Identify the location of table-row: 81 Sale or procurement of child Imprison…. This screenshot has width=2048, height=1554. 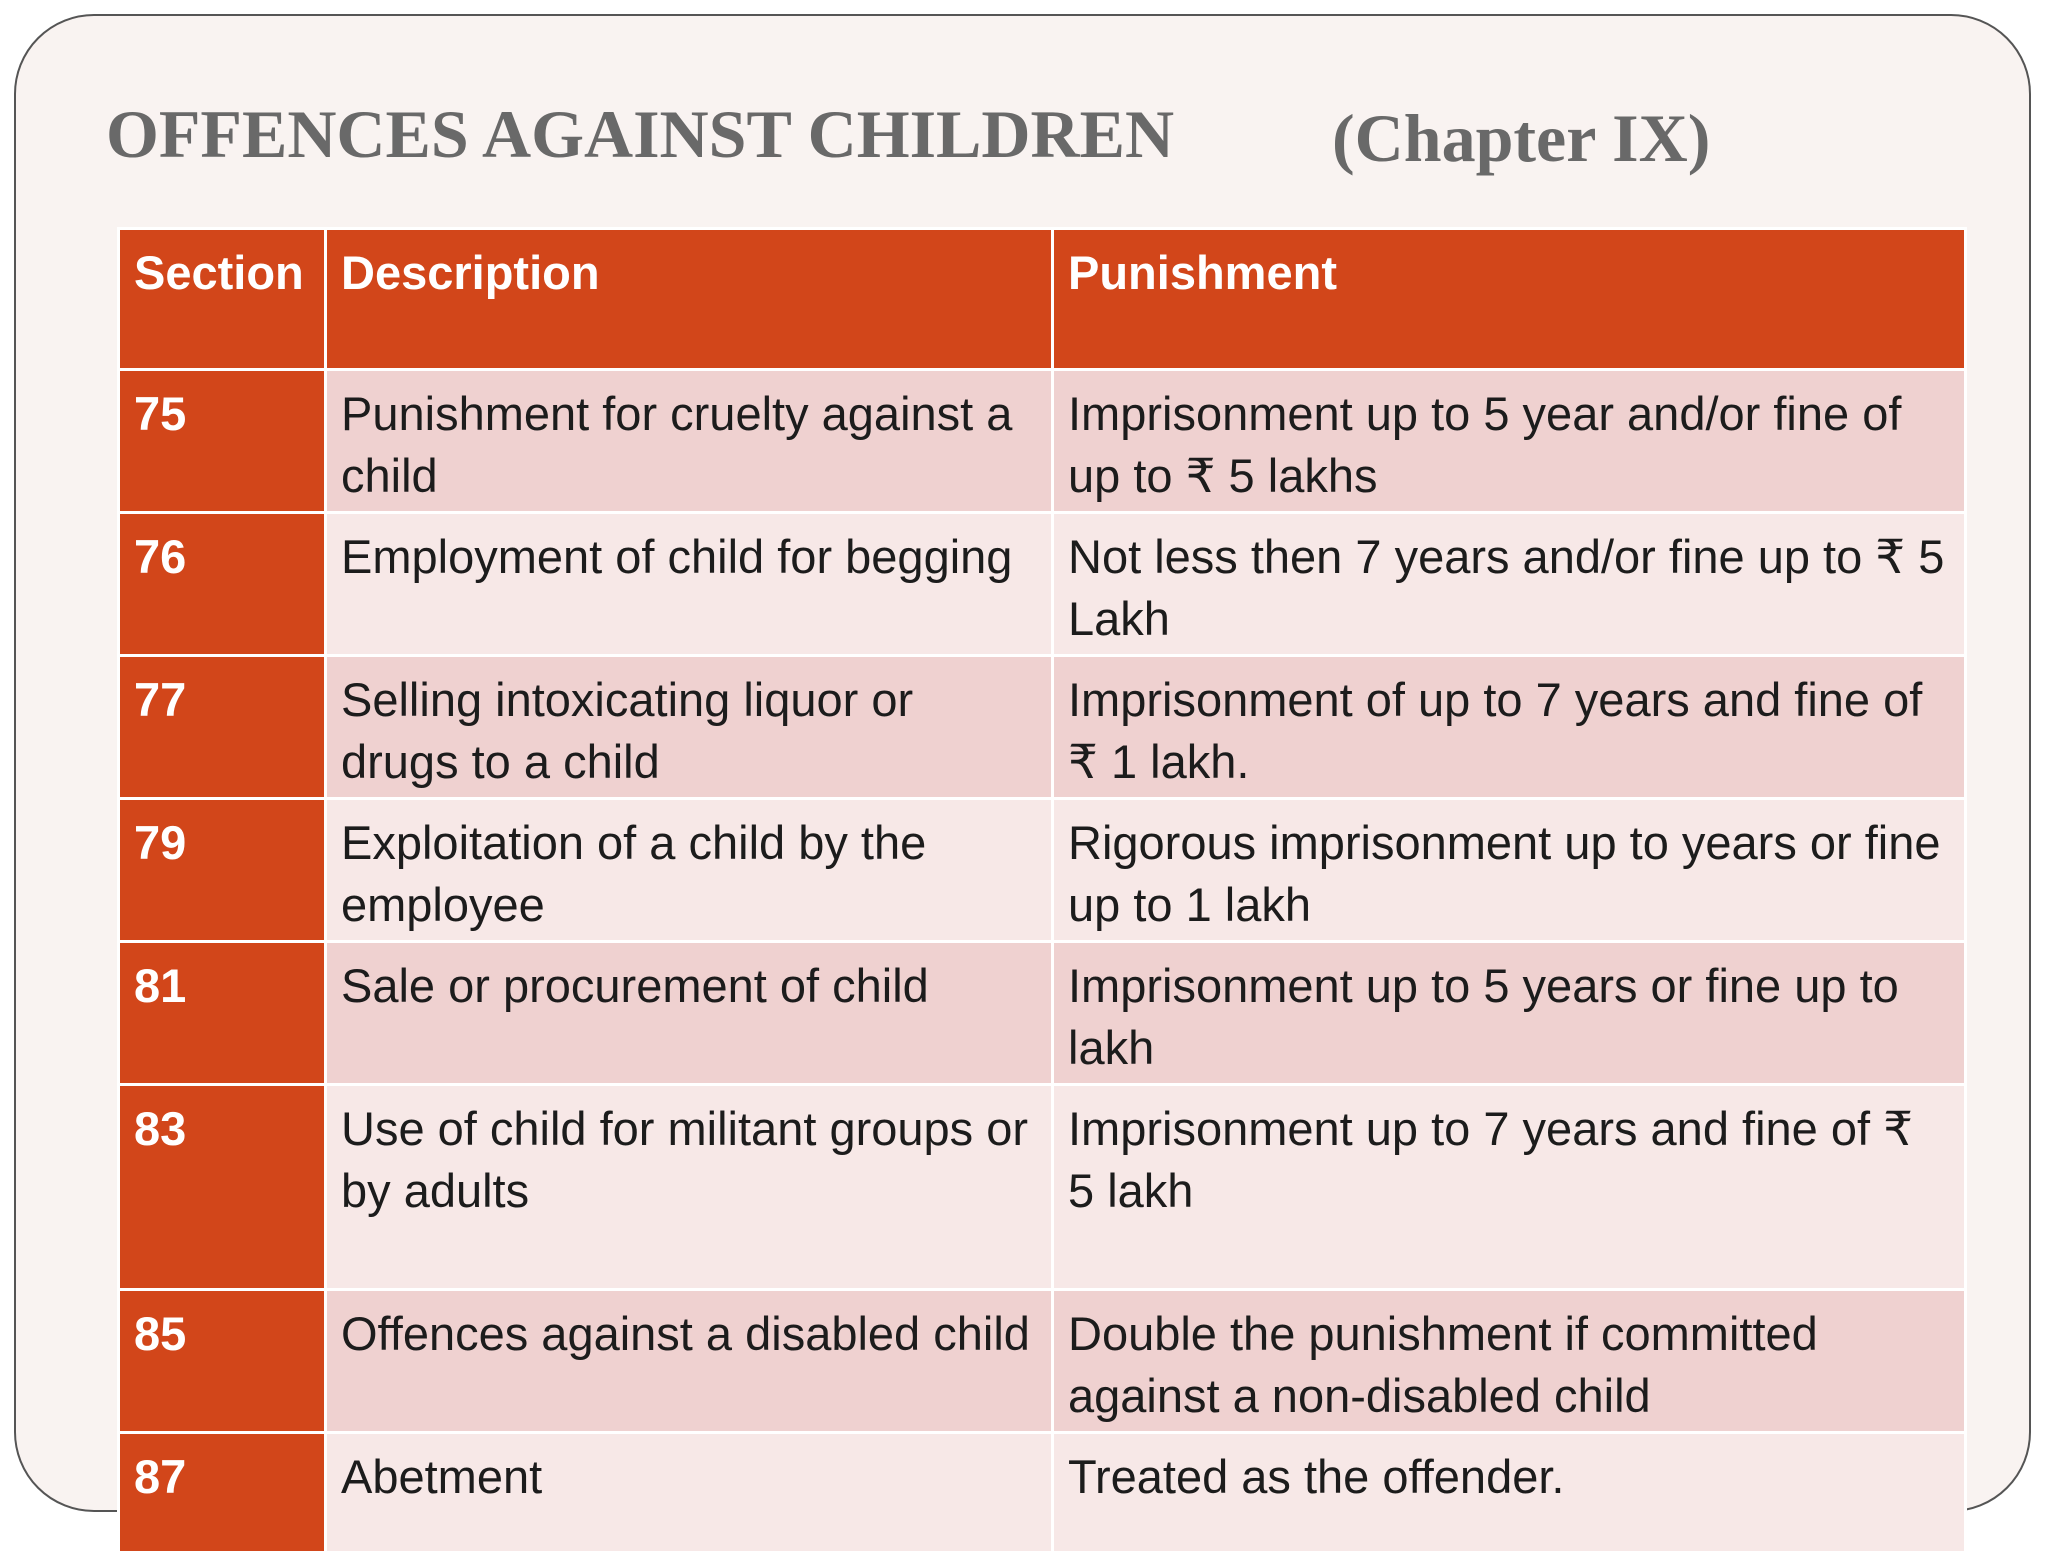
(1042, 1013).